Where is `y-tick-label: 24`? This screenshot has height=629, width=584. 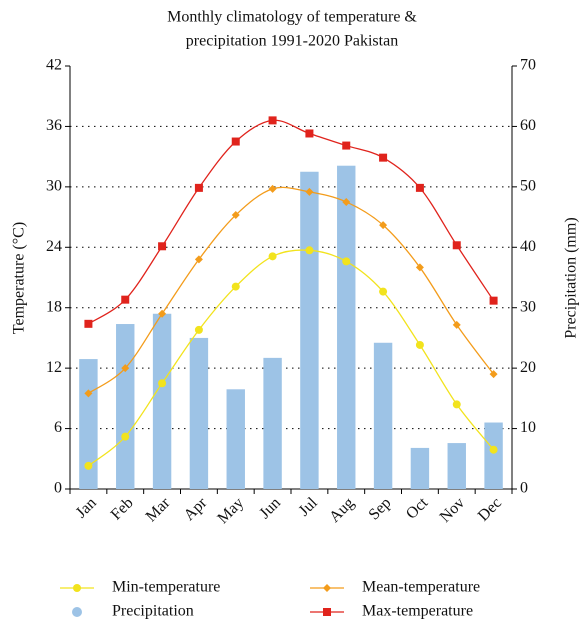 y-tick-label: 24 is located at coordinates (54, 246).